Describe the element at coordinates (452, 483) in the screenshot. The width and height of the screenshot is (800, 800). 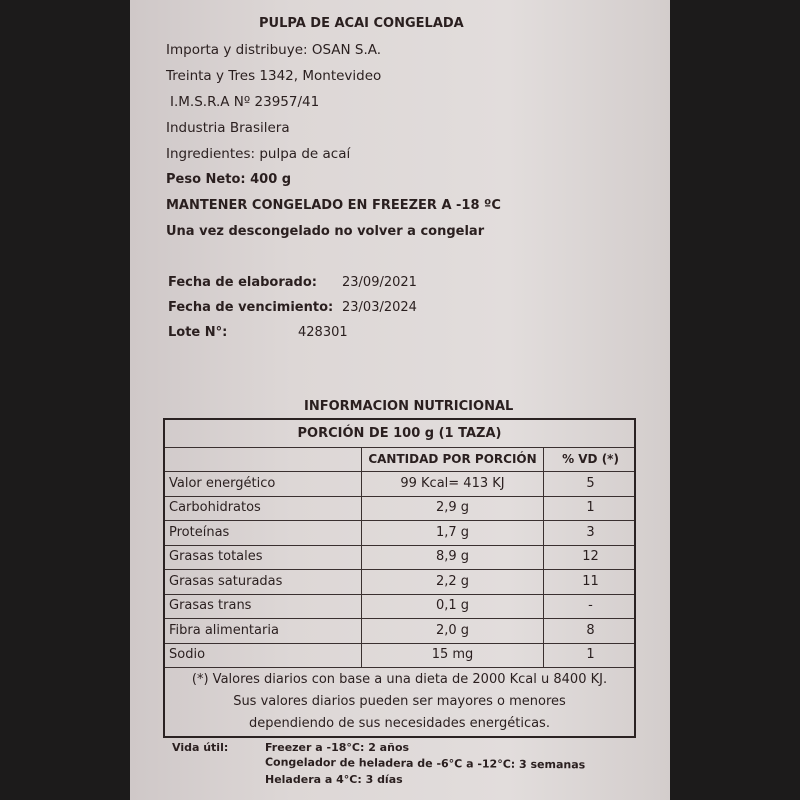
I see `nutrient-amount: 99 Kcal= 413 KJ` at that location.